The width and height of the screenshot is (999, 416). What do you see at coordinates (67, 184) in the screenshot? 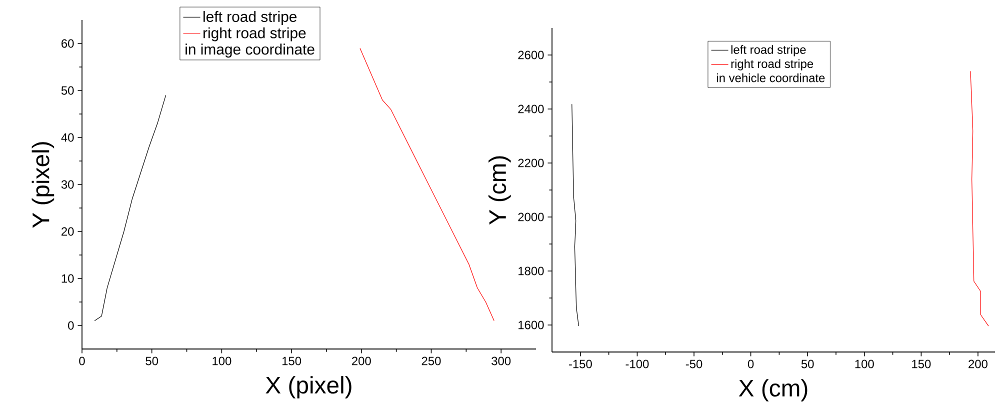
I see `y-tick-label: 30` at bounding box center [67, 184].